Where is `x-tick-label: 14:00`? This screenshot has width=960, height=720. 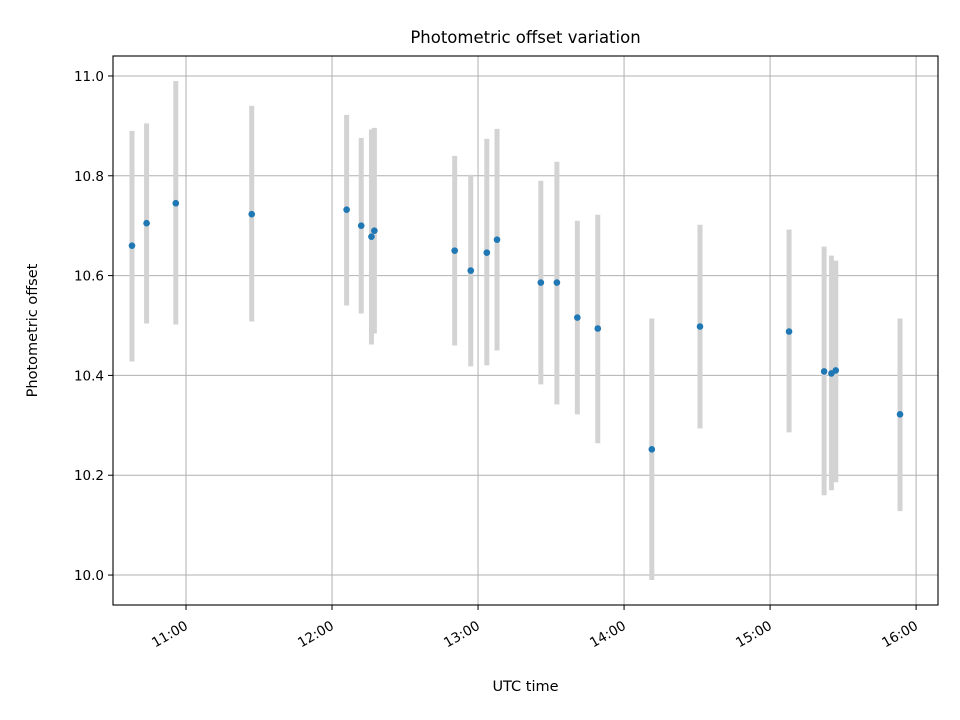 x-tick-label: 14:00 is located at coordinates (608, 634).